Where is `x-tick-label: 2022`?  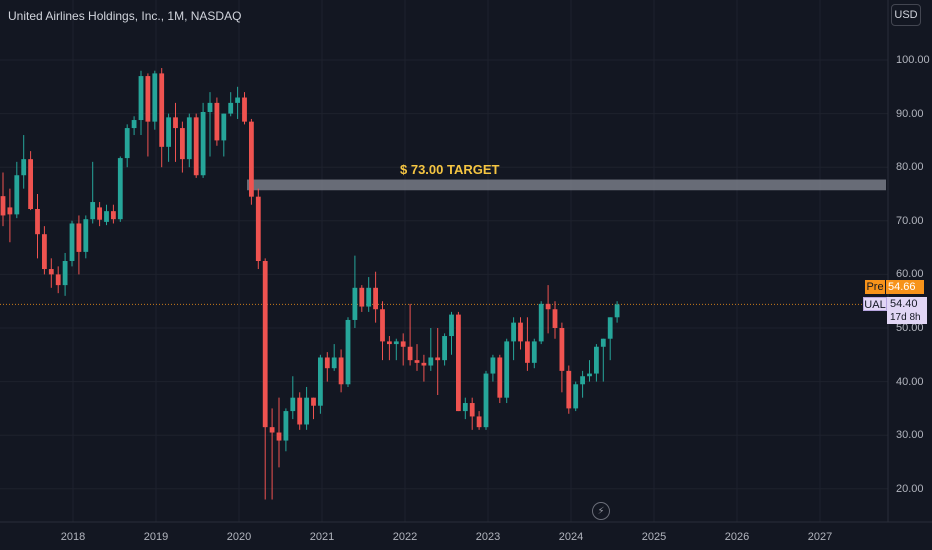 x-tick-label: 2022 is located at coordinates (405, 537).